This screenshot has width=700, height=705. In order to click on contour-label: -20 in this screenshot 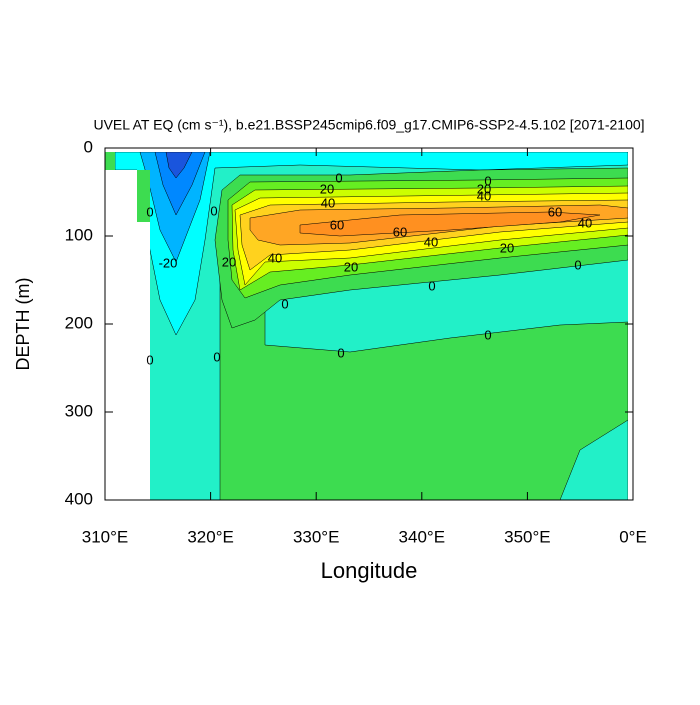, I will do `click(168, 262)`.